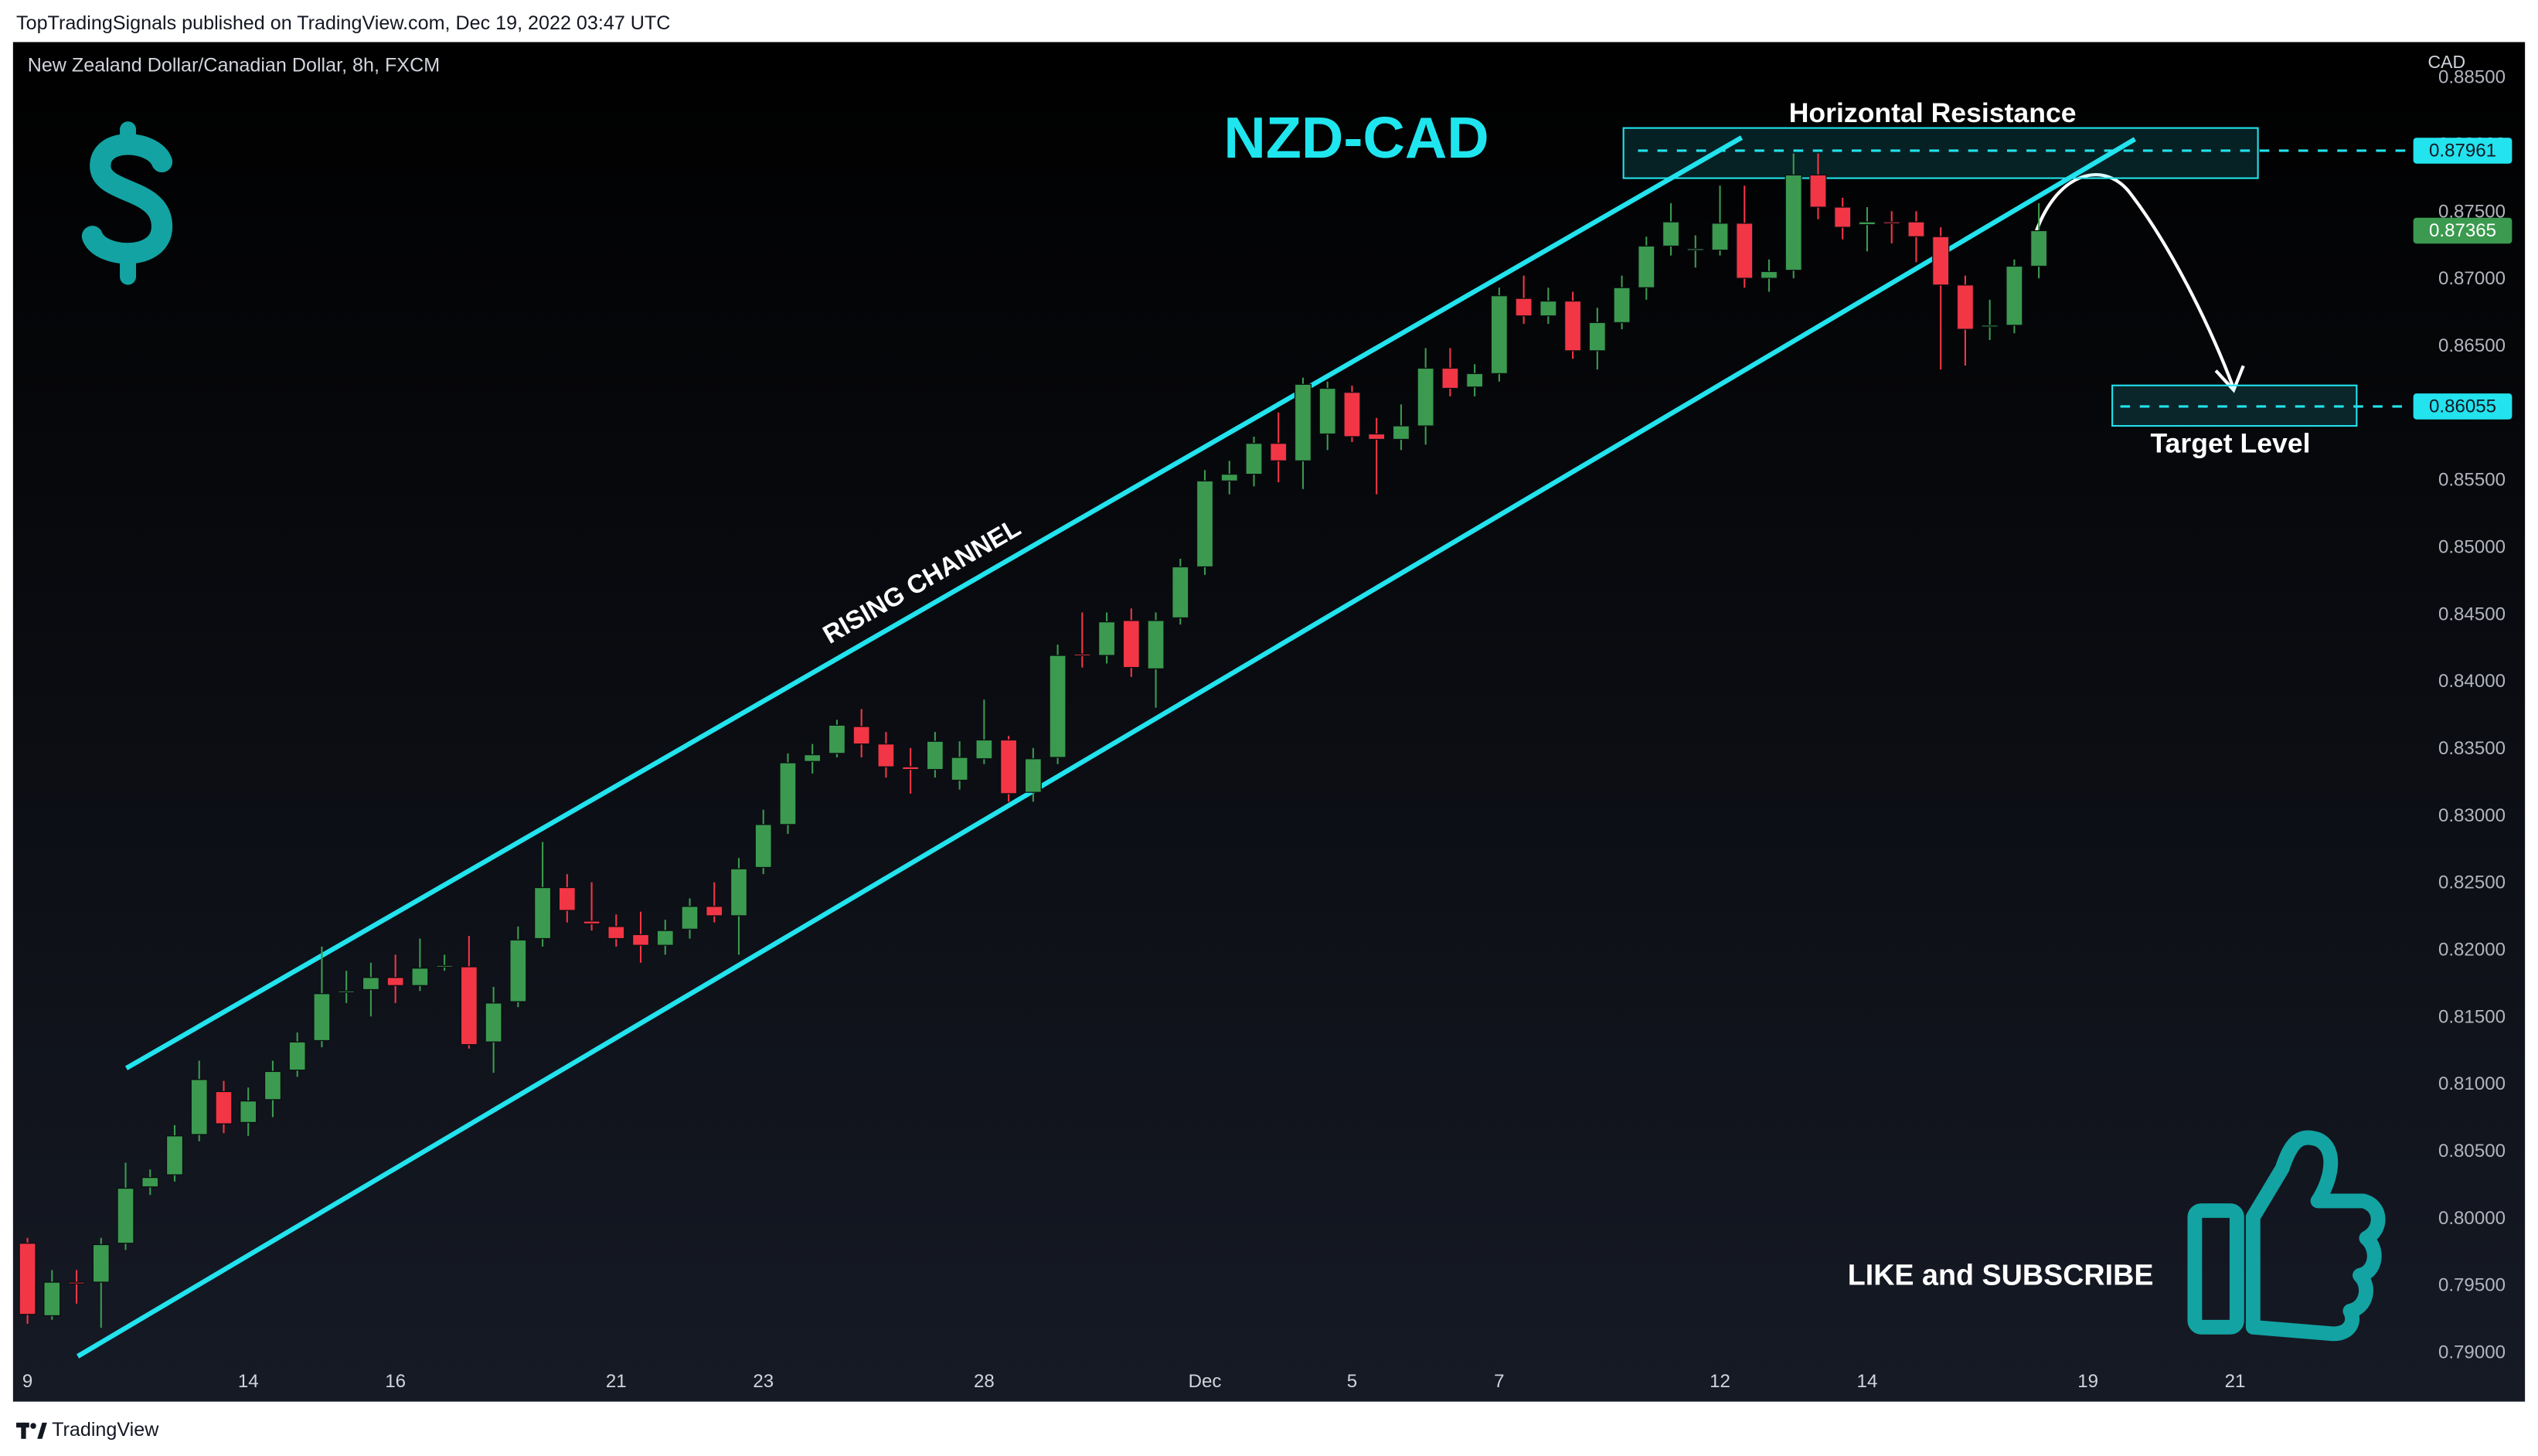 This screenshot has width=2538, height=1456. Describe the element at coordinates (249, 1382) in the screenshot. I see `x-tick-label: 14` at that location.